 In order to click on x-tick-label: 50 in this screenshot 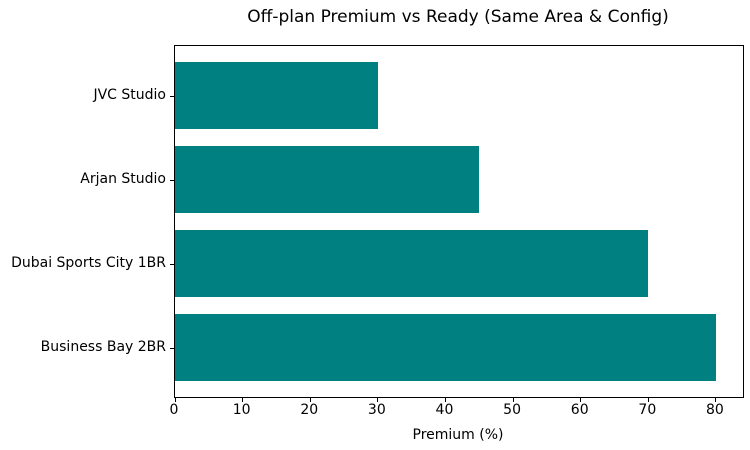, I will do `click(512, 410)`.